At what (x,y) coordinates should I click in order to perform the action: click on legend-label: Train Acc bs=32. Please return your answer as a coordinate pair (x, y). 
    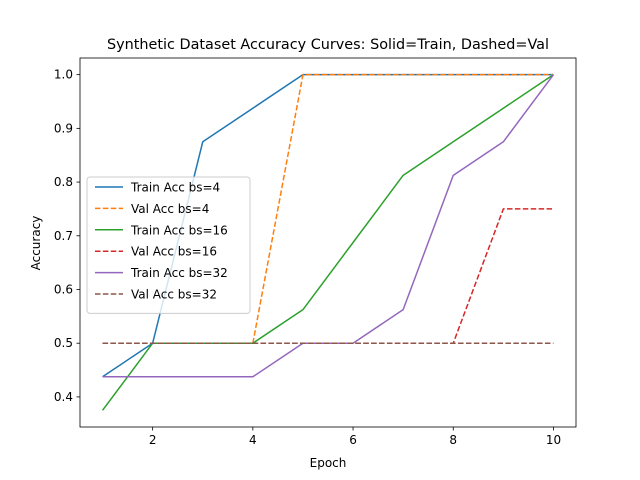
    Looking at the image, I should click on (179, 273).